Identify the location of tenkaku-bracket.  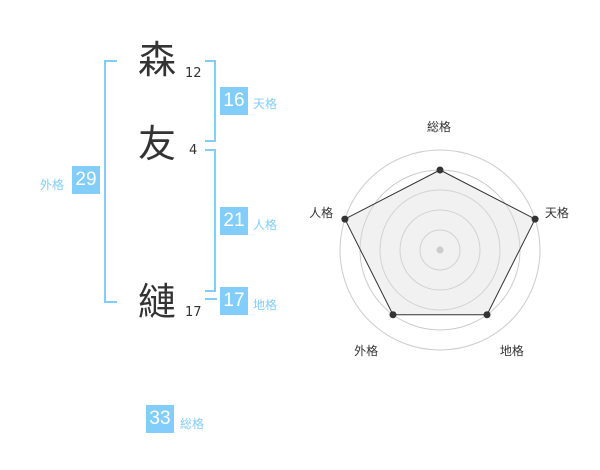
(210, 101).